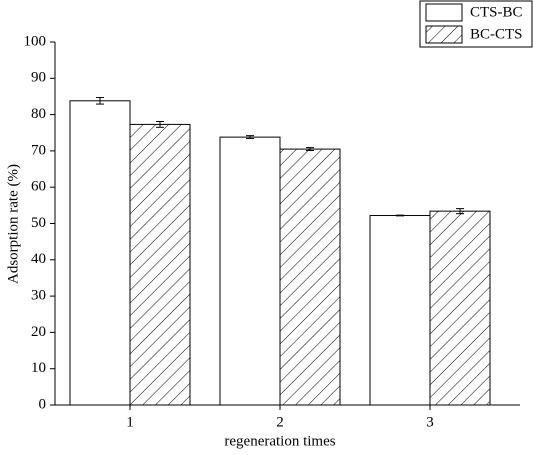 The height and width of the screenshot is (455, 533). I want to click on y-tick-label: 10, so click(38, 368).